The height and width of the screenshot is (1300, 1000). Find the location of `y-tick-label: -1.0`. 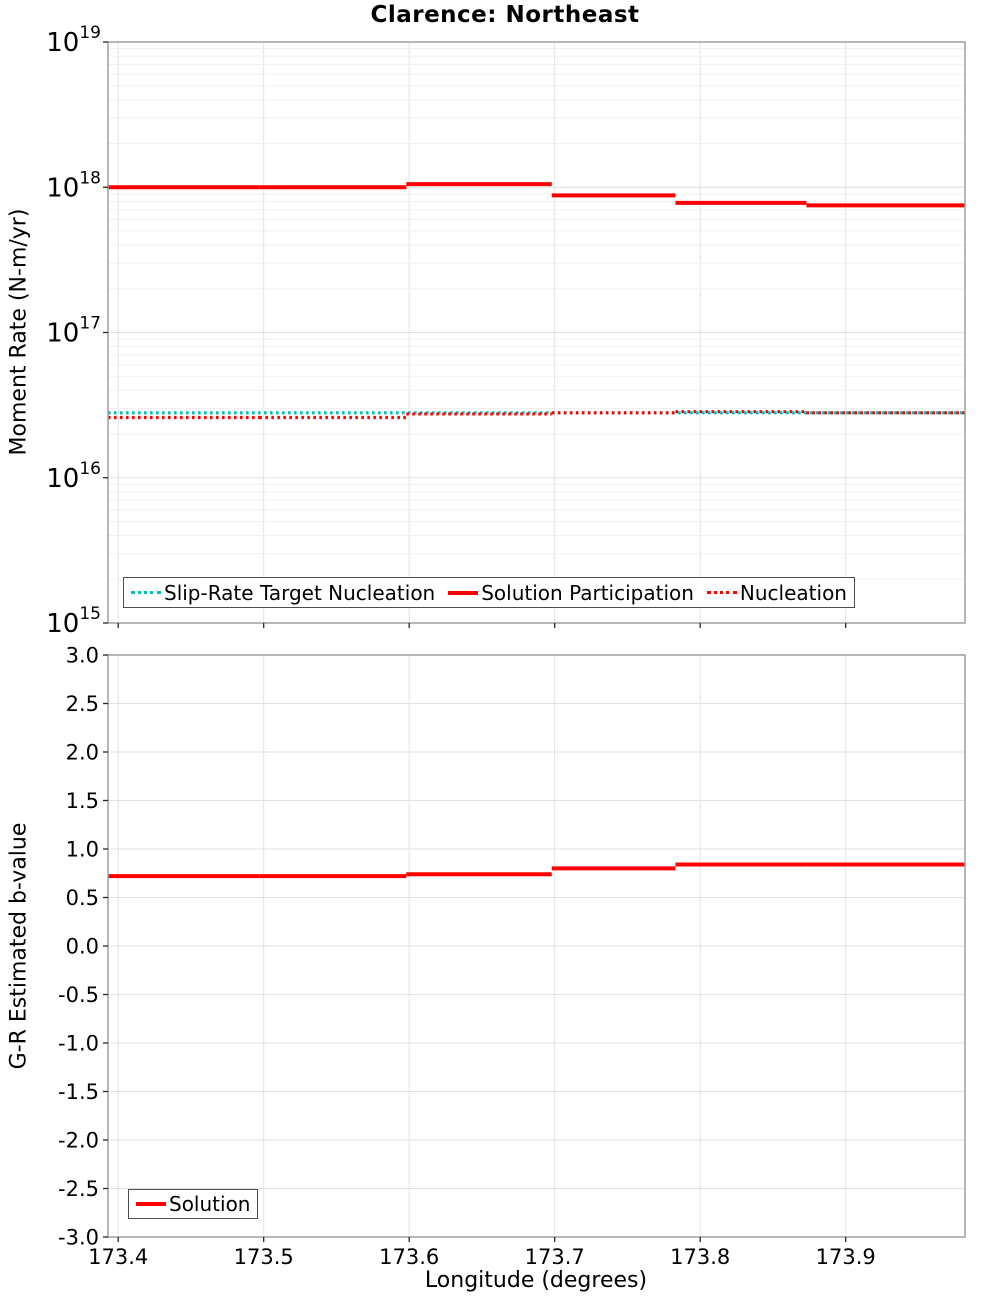

y-tick-label: -1.0 is located at coordinates (78, 1044).